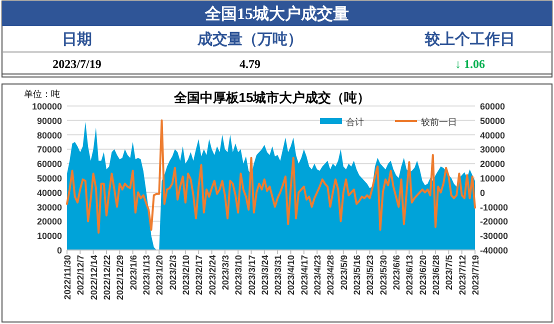 The width and height of the screenshot is (554, 324). I want to click on x-tick-label: 2023/5/30, so click(383, 275).